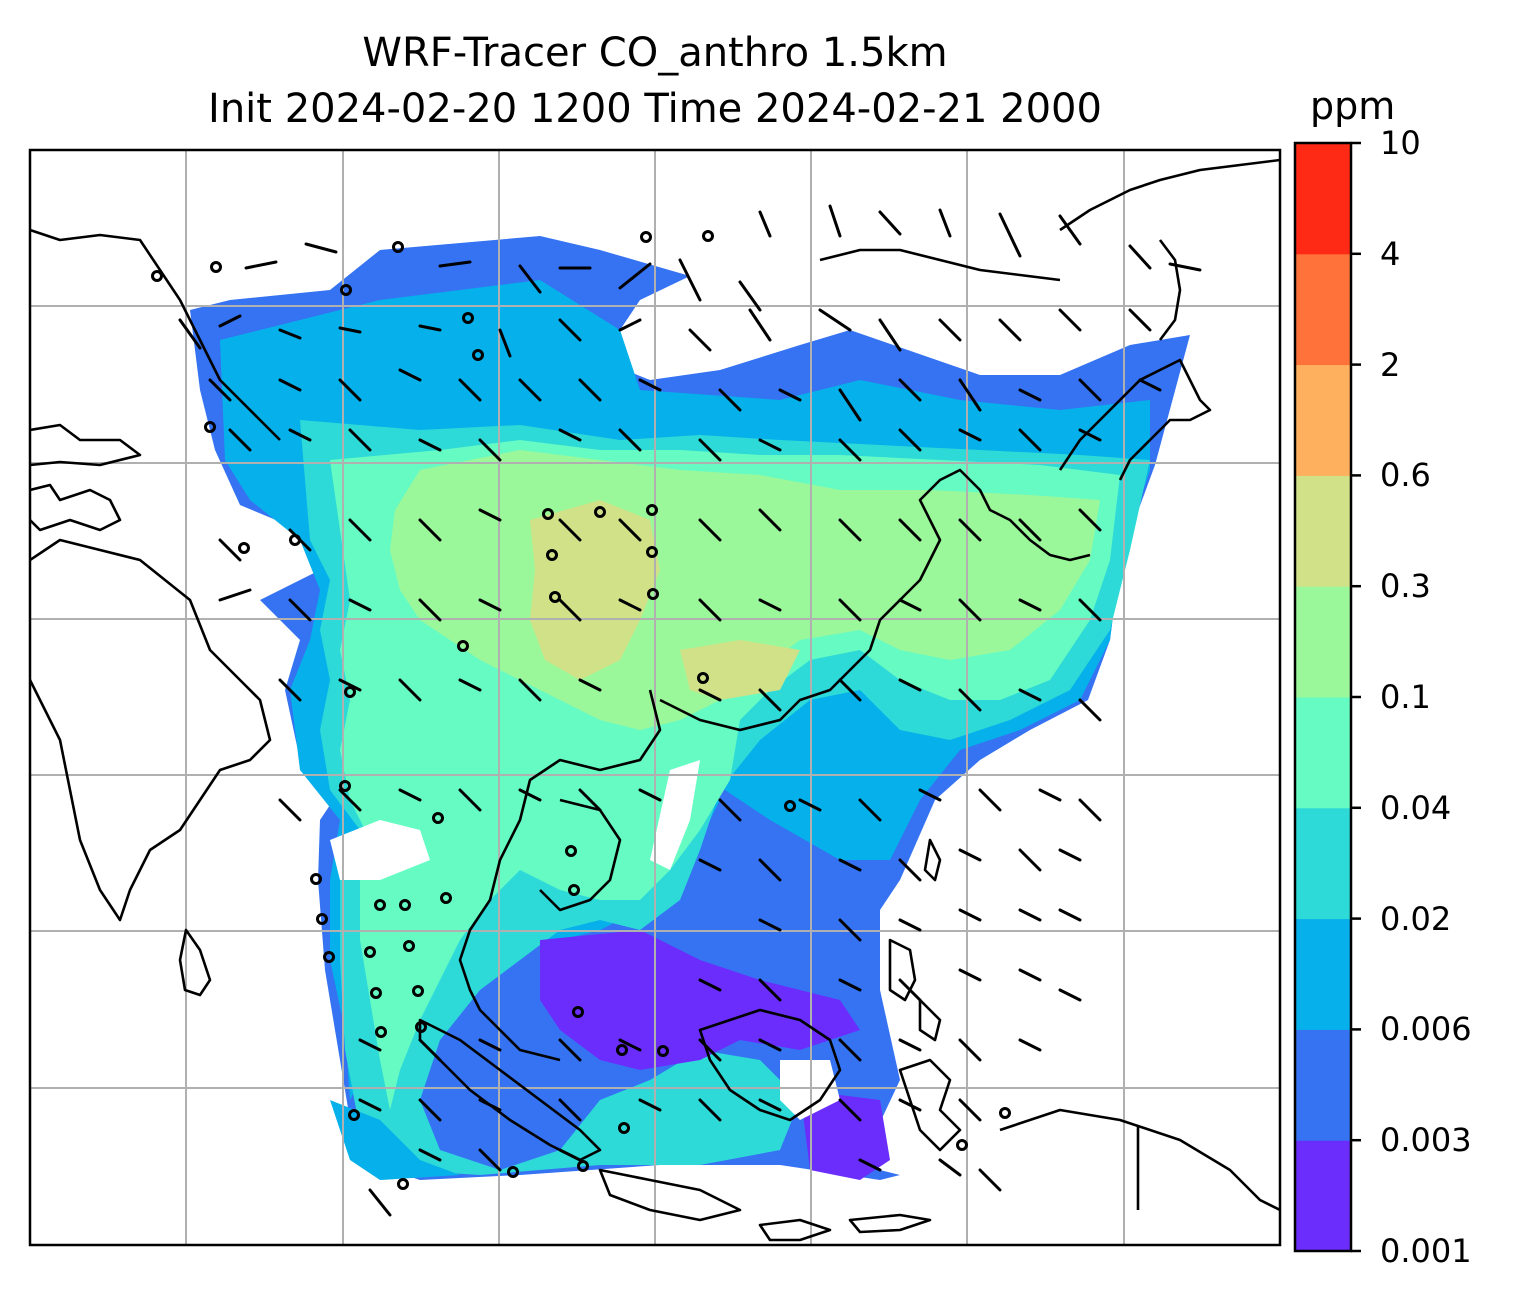 The width and height of the screenshot is (1528, 1306). Describe the element at coordinates (1426, 1251) in the screenshot. I see `colorbar-tick-label: 0.001` at that location.